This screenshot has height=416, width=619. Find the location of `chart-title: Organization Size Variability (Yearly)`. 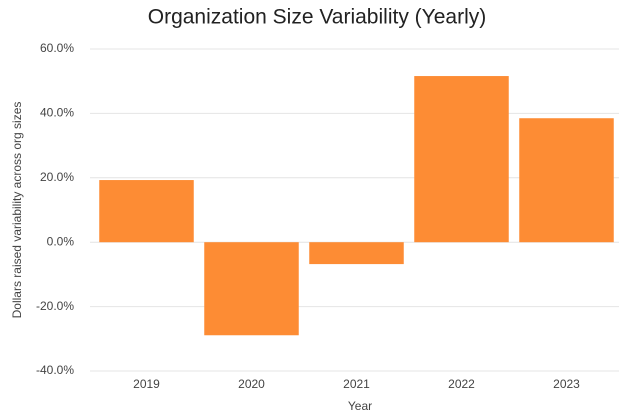

chart-title: Organization Size Variability (Yearly) is located at coordinates (317, 17).